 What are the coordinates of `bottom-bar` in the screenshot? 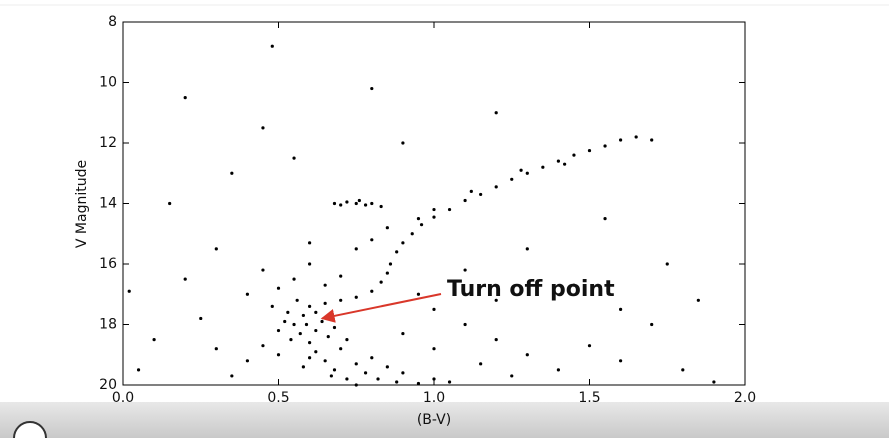 It's located at (444, 420).